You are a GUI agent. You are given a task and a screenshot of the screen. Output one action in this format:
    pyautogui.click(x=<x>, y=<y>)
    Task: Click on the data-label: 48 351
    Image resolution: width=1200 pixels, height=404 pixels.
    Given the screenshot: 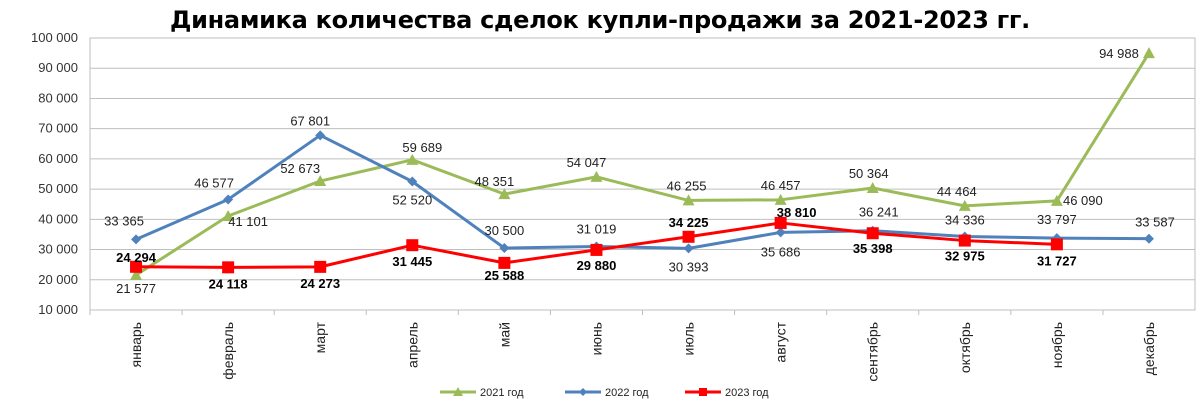 What is the action you would take?
    pyautogui.click(x=494, y=181)
    